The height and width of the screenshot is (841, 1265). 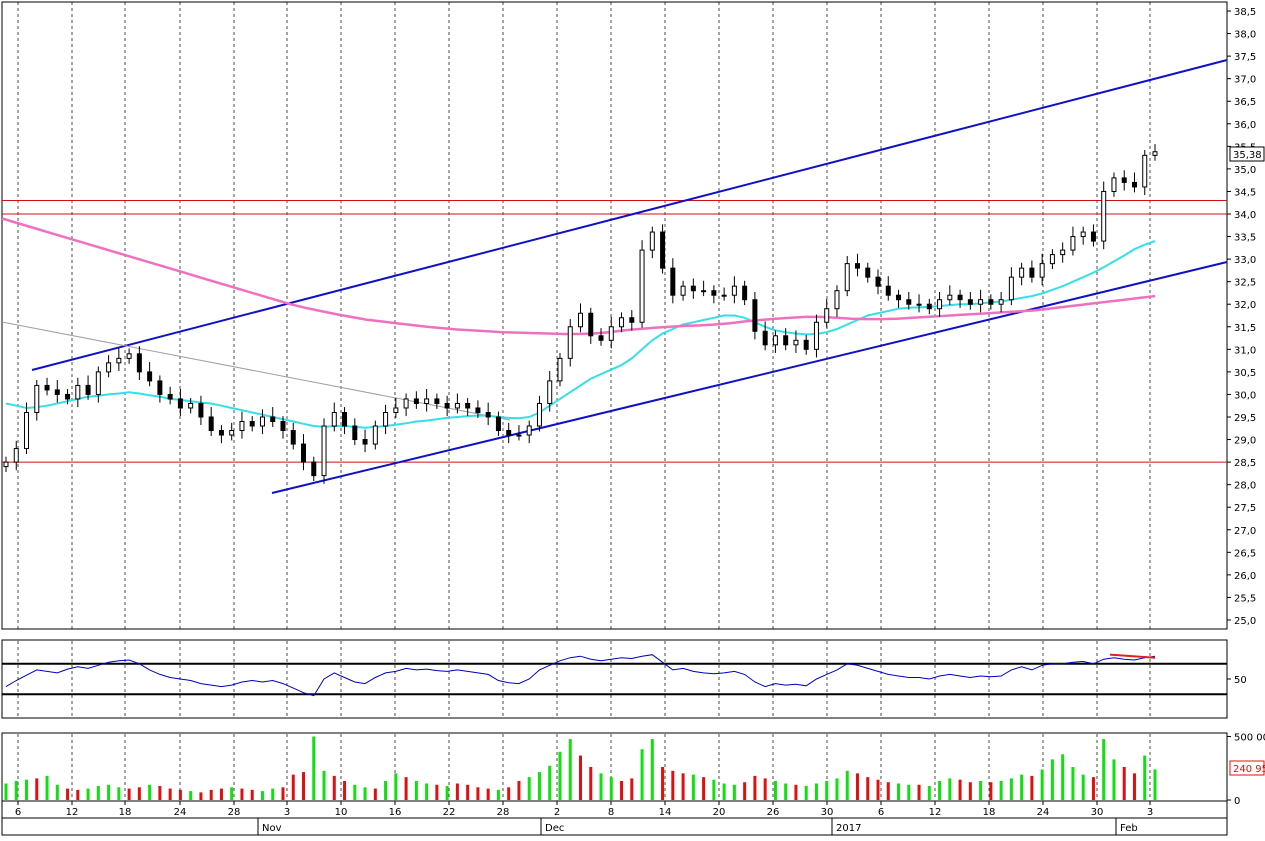 What do you see at coordinates (1245, 395) in the screenshot?
I see `price-tick-label: 30,0` at bounding box center [1245, 395].